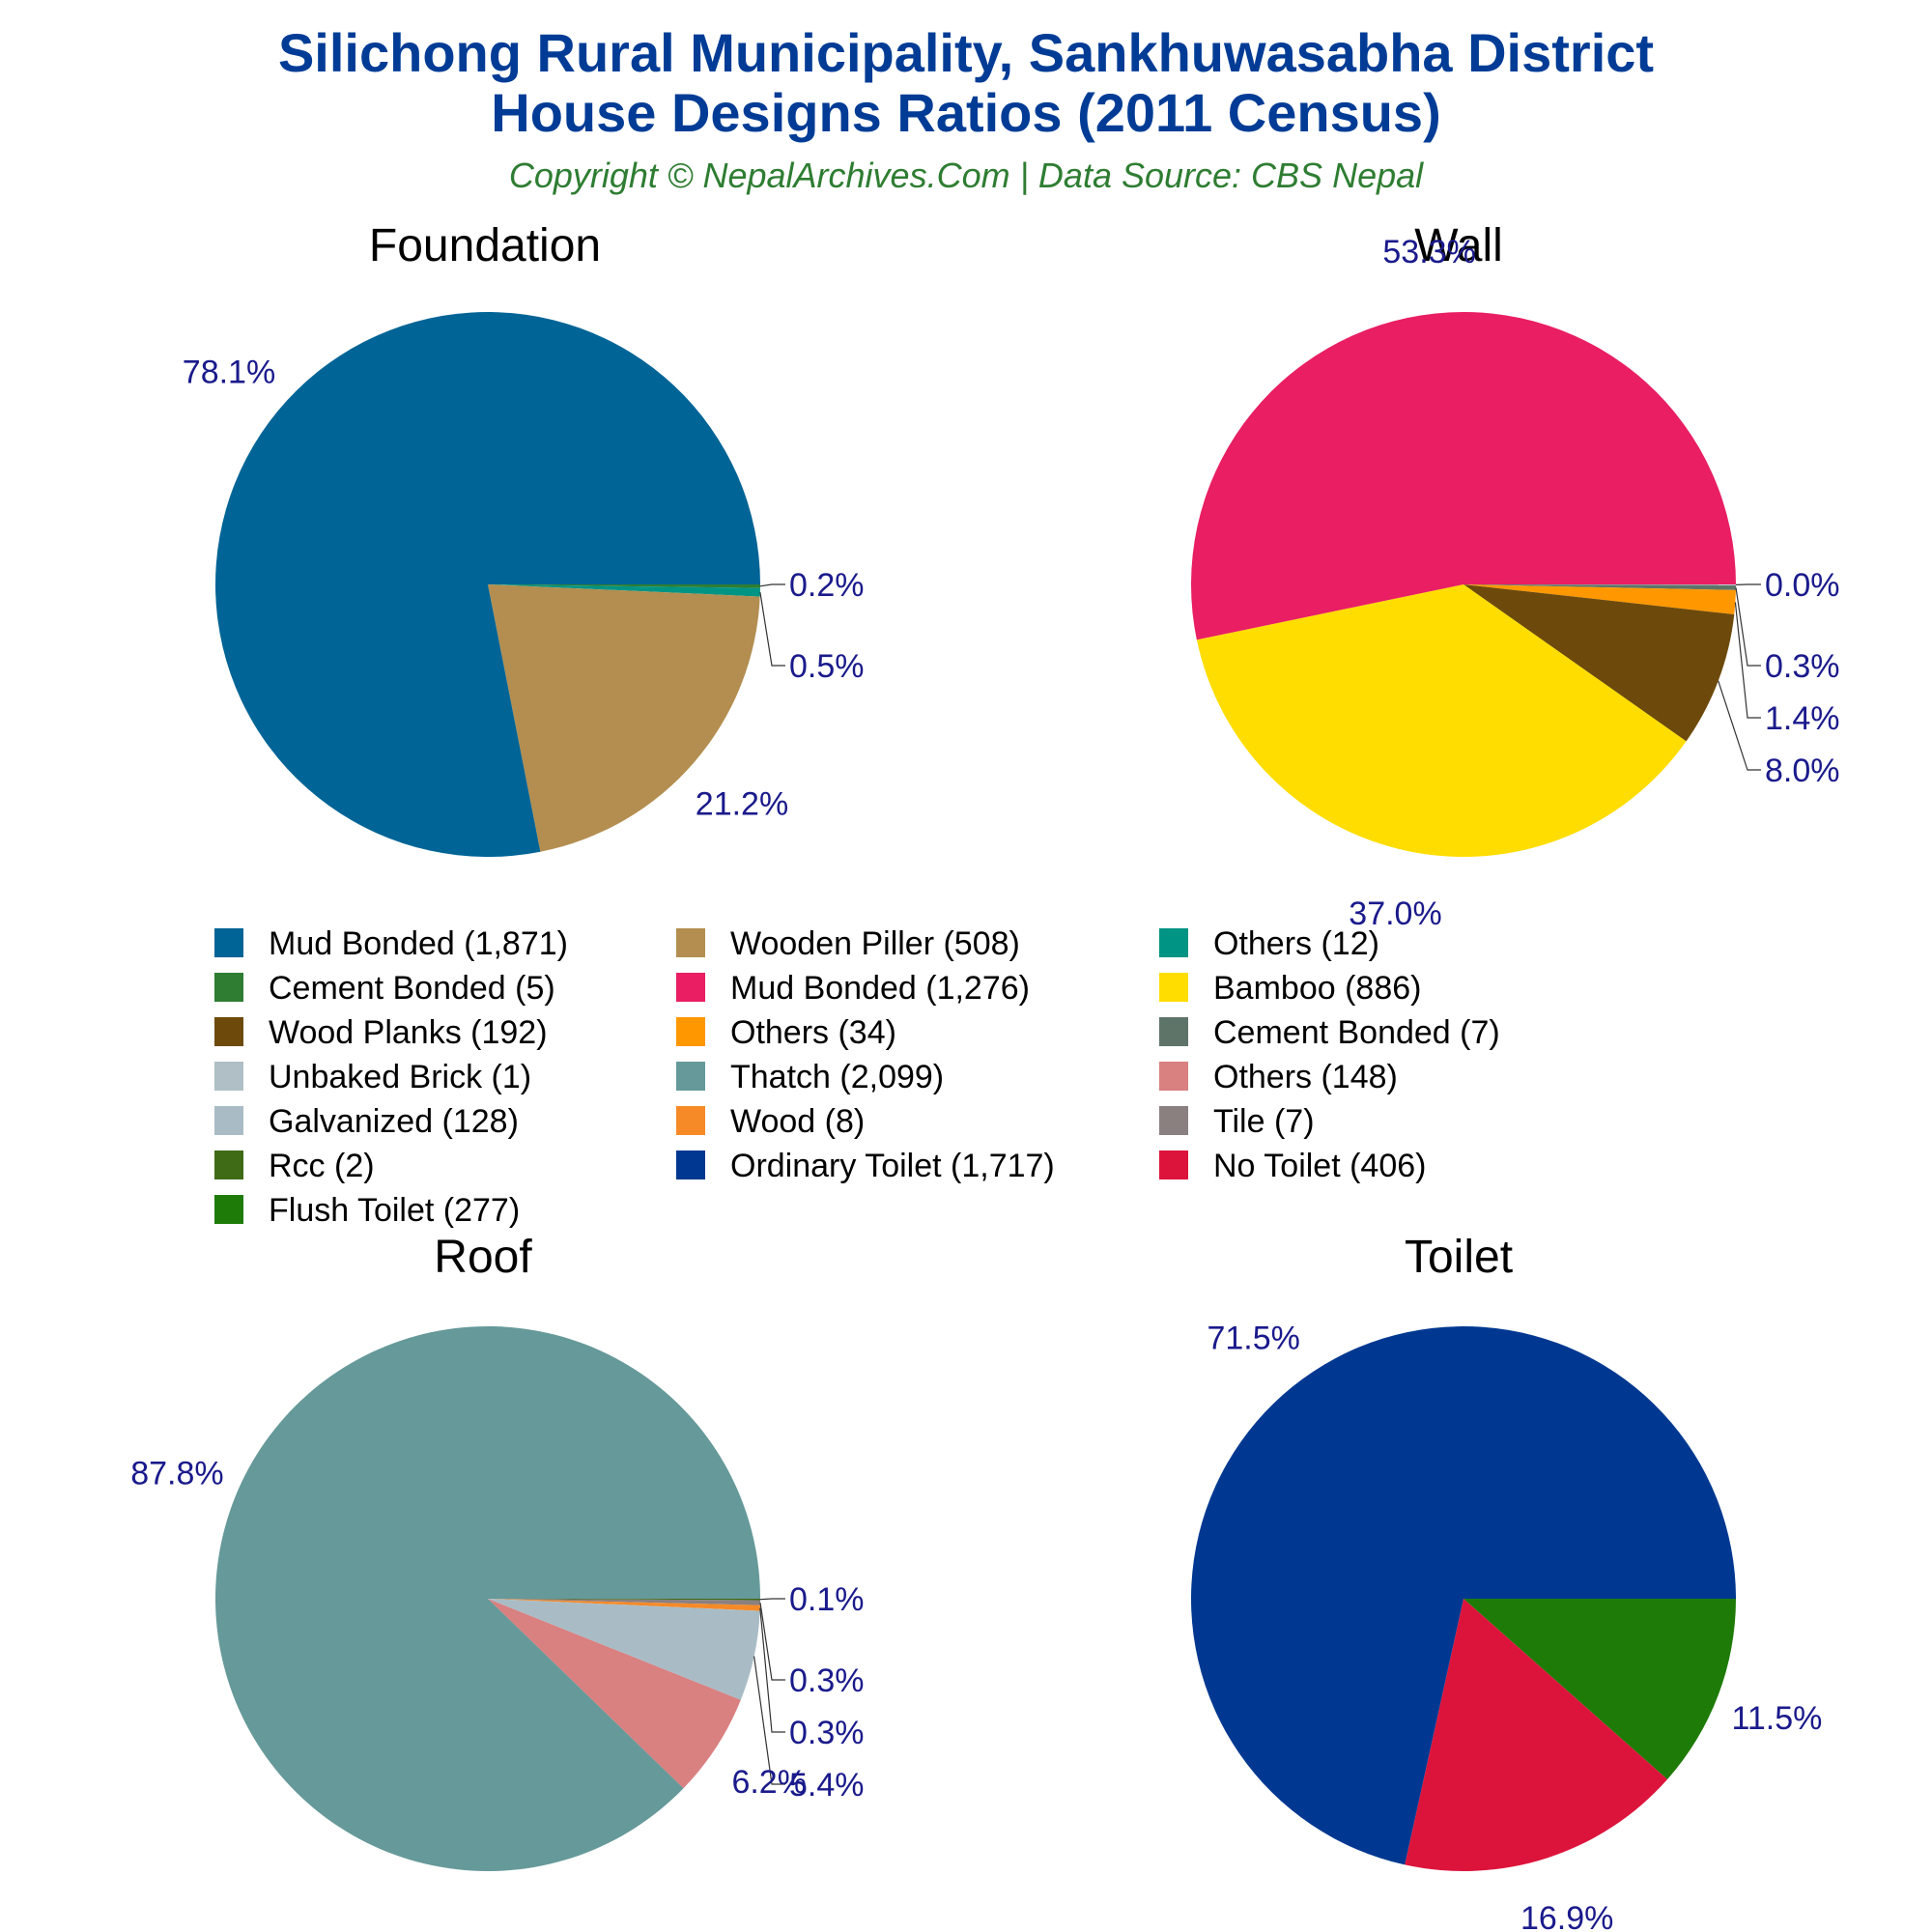  What do you see at coordinates (827, 1680) in the screenshot?
I see `pct-label-roof-tile: 0.3%` at bounding box center [827, 1680].